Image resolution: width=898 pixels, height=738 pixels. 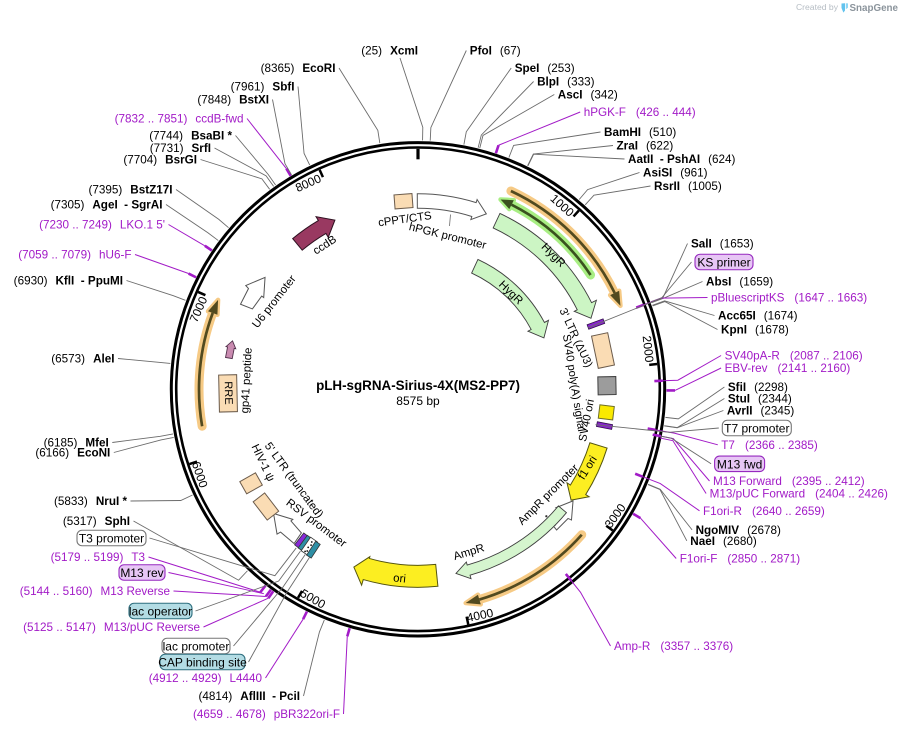 I want to click on svg-text: (7832 .. 7851)ccdB-fwd, so click(x=179, y=119).